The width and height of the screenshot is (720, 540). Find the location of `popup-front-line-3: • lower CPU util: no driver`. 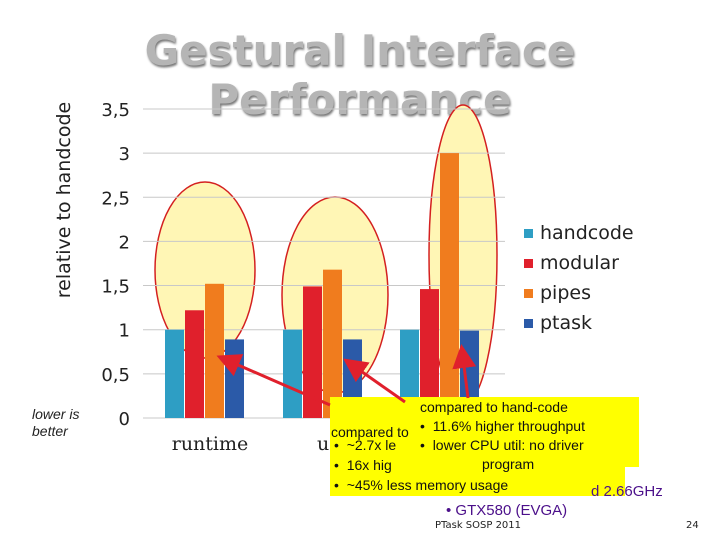

popup-front-line-3: • lower CPU util: no driver is located at coordinates (502, 445).